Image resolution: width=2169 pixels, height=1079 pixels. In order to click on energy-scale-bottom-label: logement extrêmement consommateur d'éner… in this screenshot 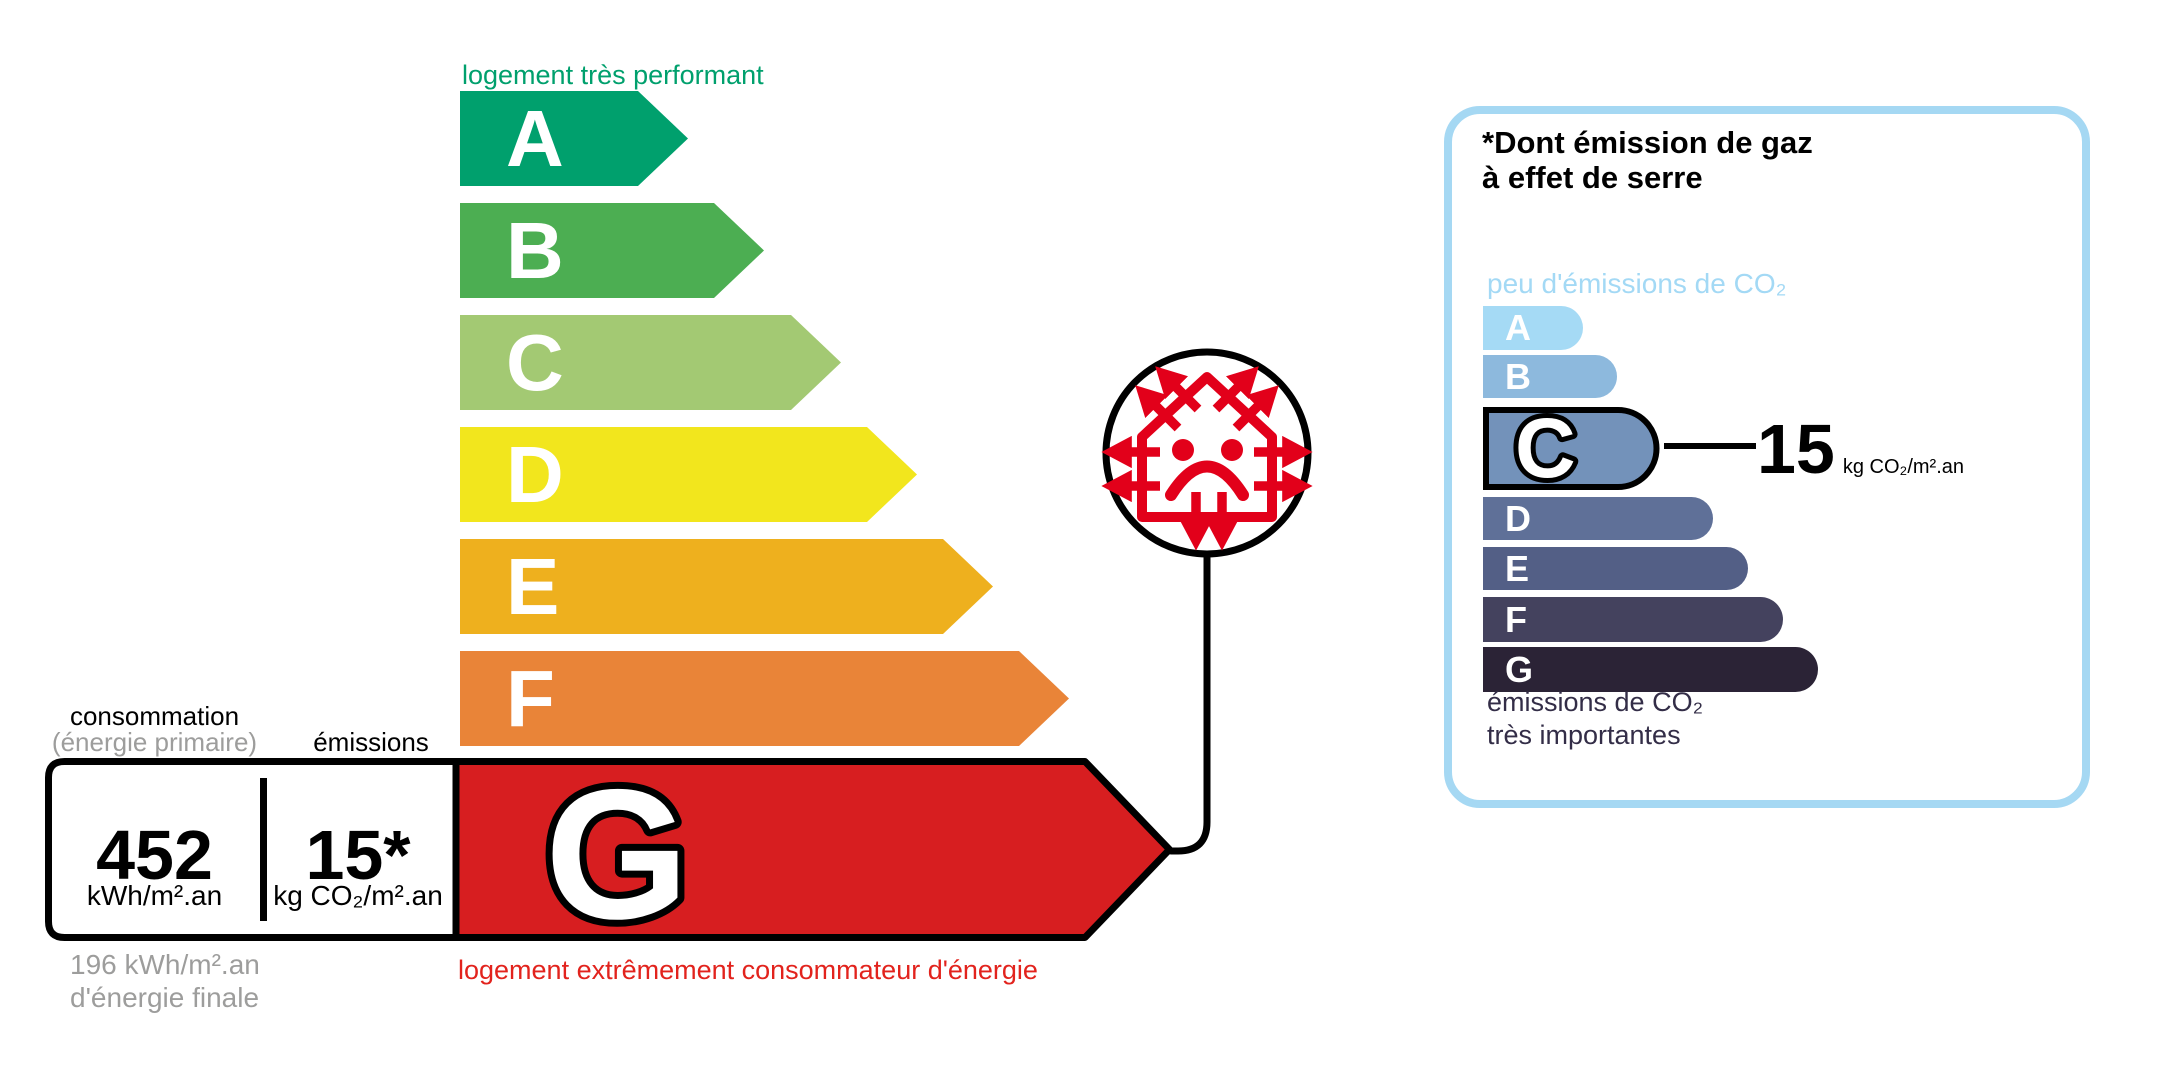, I will do `click(748, 970)`.